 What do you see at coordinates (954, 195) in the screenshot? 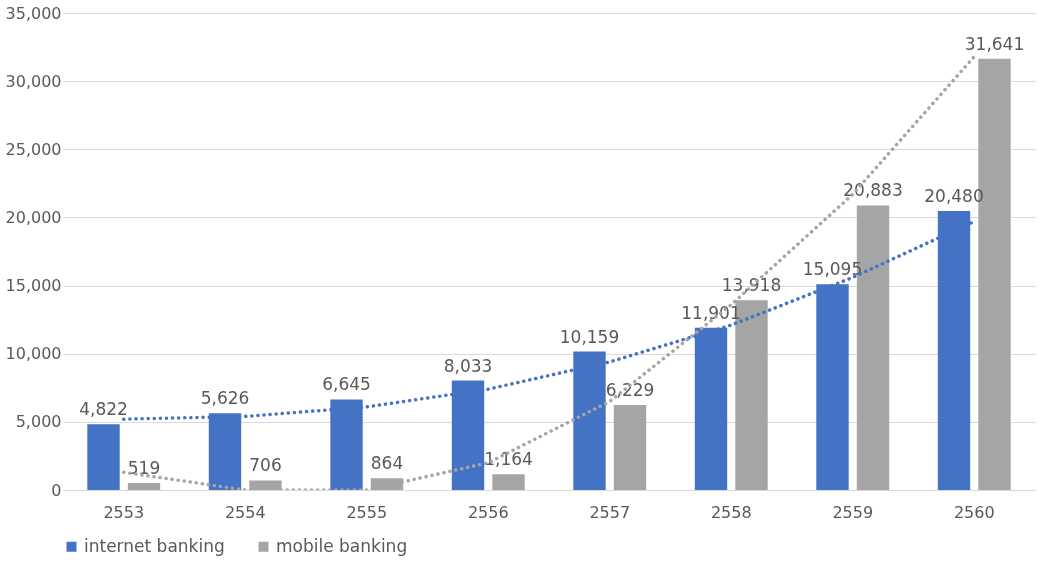
I see `data-label: 20,480` at bounding box center [954, 195].